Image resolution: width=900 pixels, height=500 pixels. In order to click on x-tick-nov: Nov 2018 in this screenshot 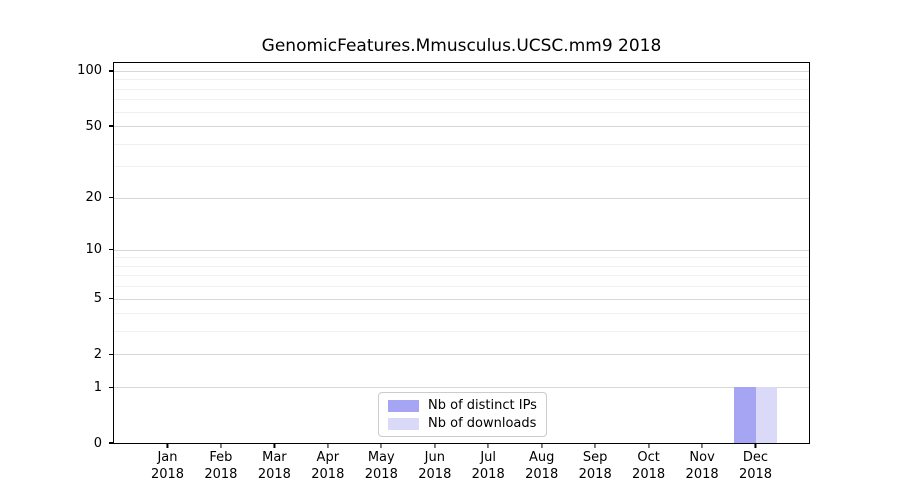, I will do `click(702, 463)`.